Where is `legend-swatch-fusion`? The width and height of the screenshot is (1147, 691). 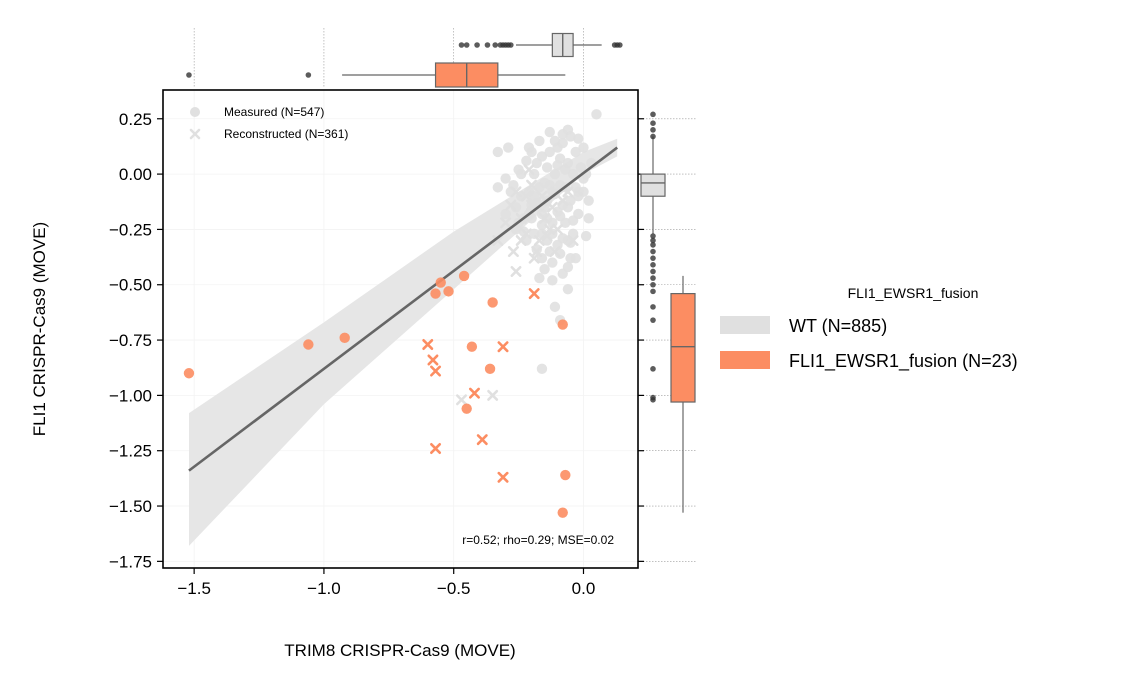 legend-swatch-fusion is located at coordinates (745, 360).